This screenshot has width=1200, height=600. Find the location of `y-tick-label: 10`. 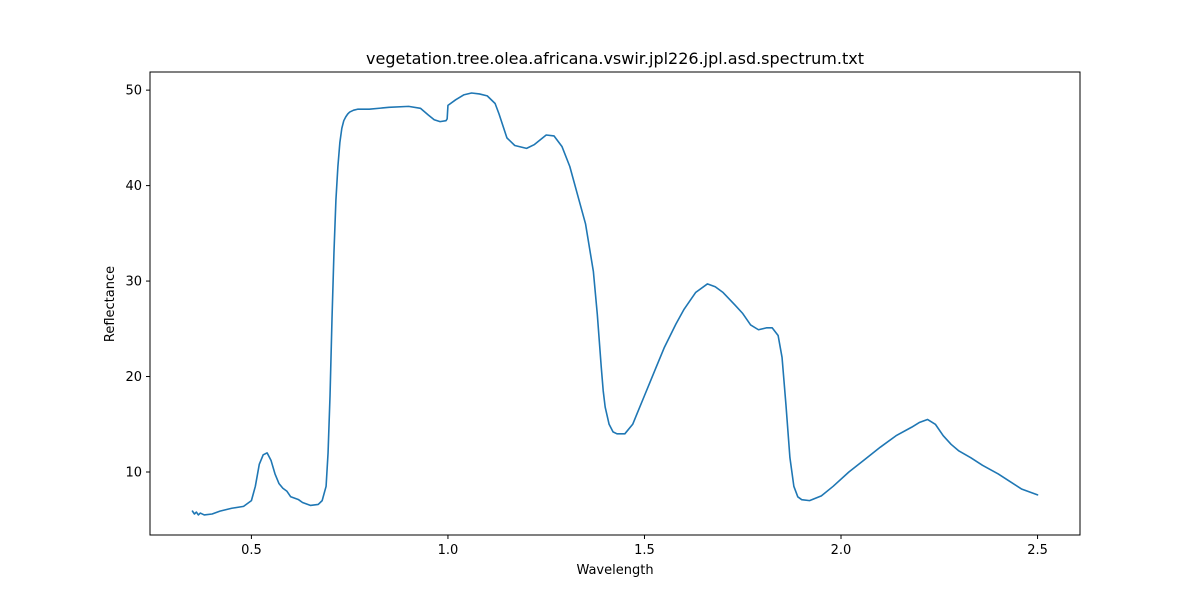

y-tick-label: 10 is located at coordinates (133, 472).